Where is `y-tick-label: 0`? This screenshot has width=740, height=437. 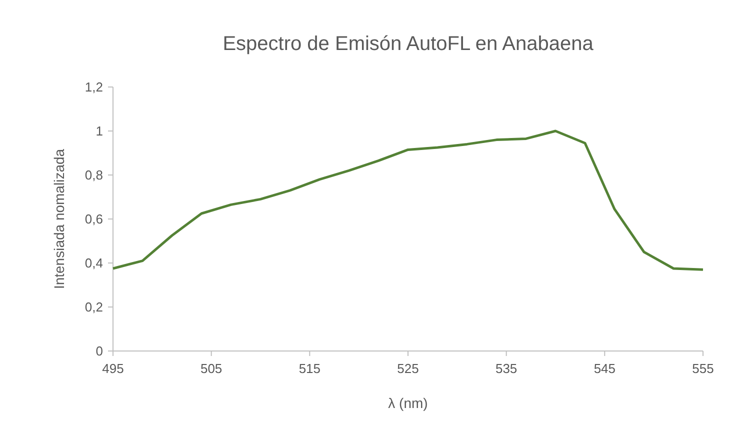 y-tick-label: 0 is located at coordinates (99, 351).